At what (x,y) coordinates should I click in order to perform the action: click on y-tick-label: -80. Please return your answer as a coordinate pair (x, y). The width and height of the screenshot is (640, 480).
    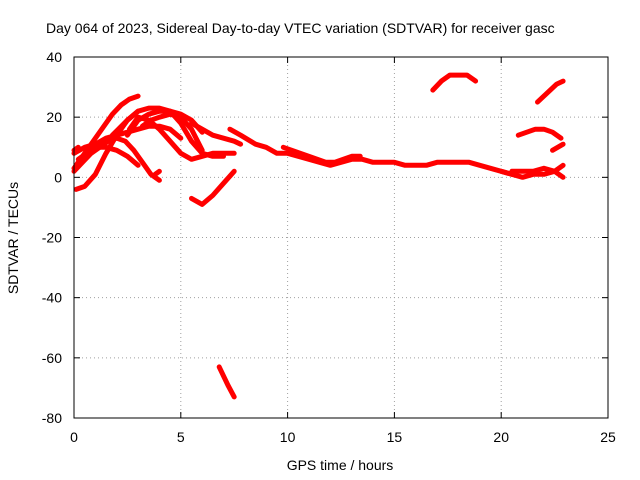
    Looking at the image, I should click on (52, 418).